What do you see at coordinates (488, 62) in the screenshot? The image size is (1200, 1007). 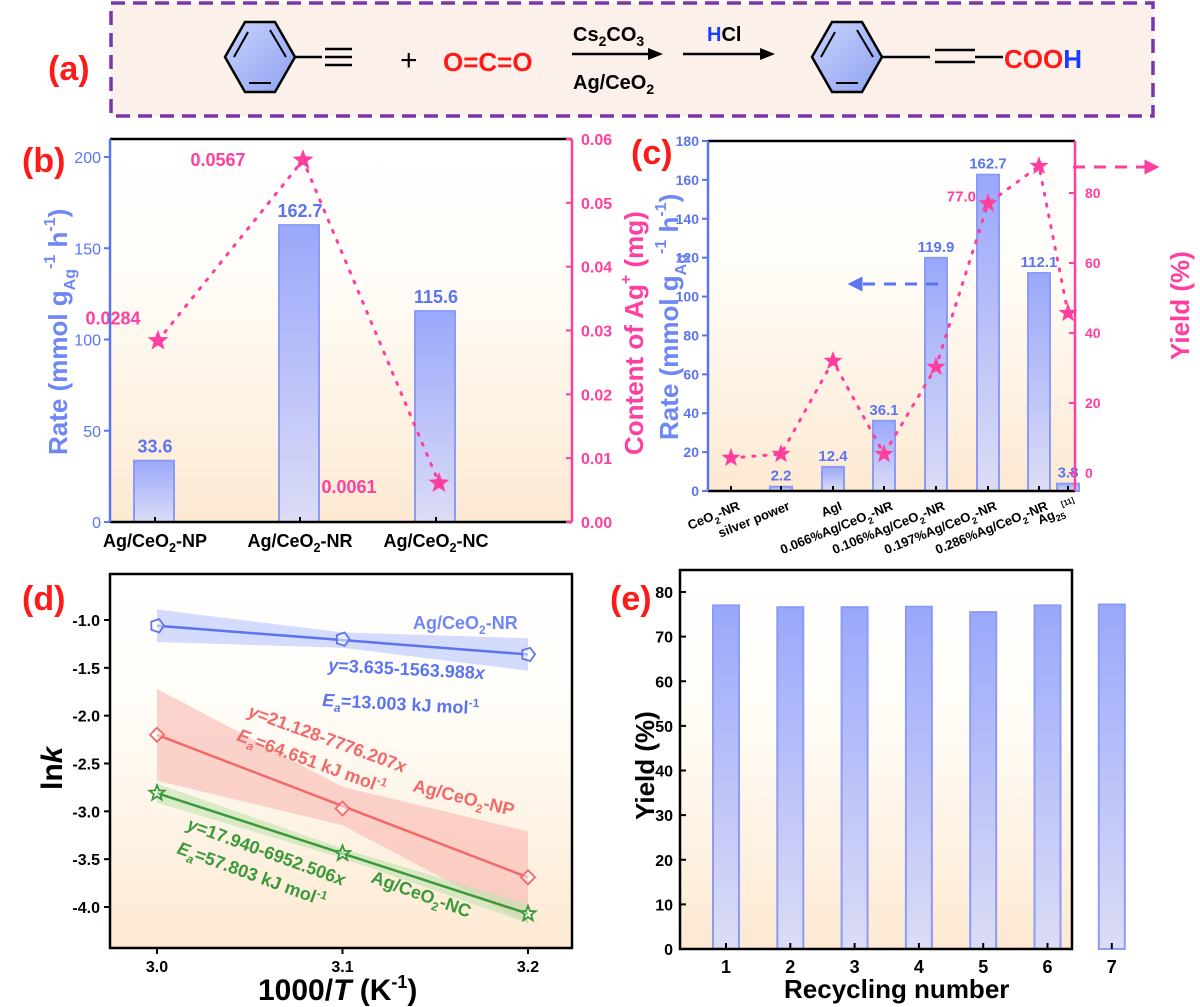 I see `co2-formula: O=C=O` at bounding box center [488, 62].